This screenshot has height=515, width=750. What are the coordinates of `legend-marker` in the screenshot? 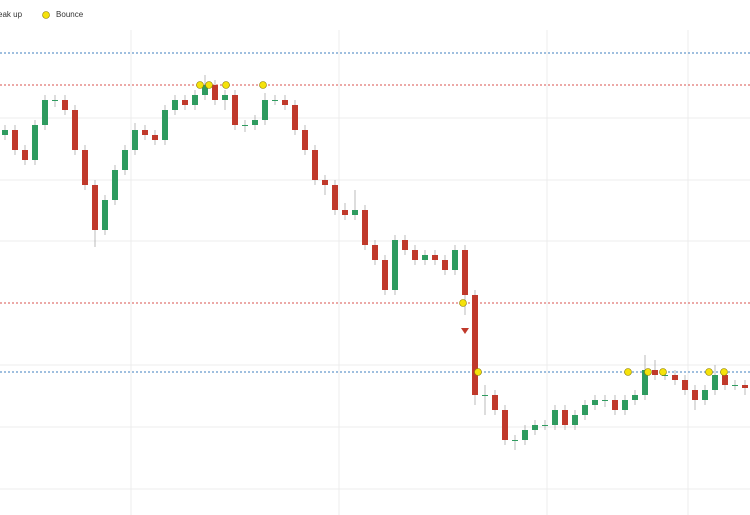 It's located at (46, 15).